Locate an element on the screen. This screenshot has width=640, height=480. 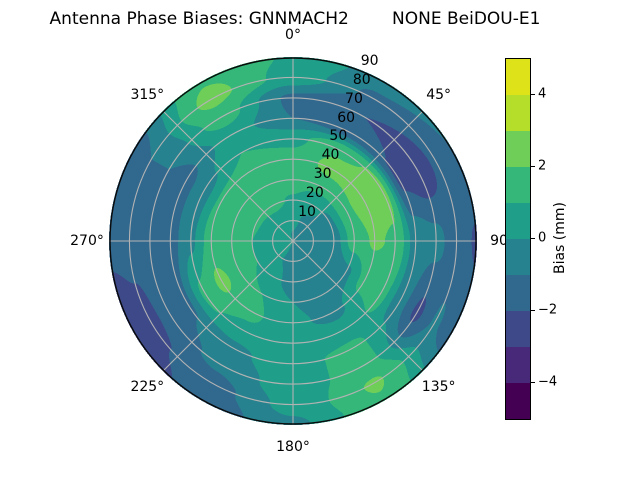
colorbar-tick-label: −2 is located at coordinates (548, 310).